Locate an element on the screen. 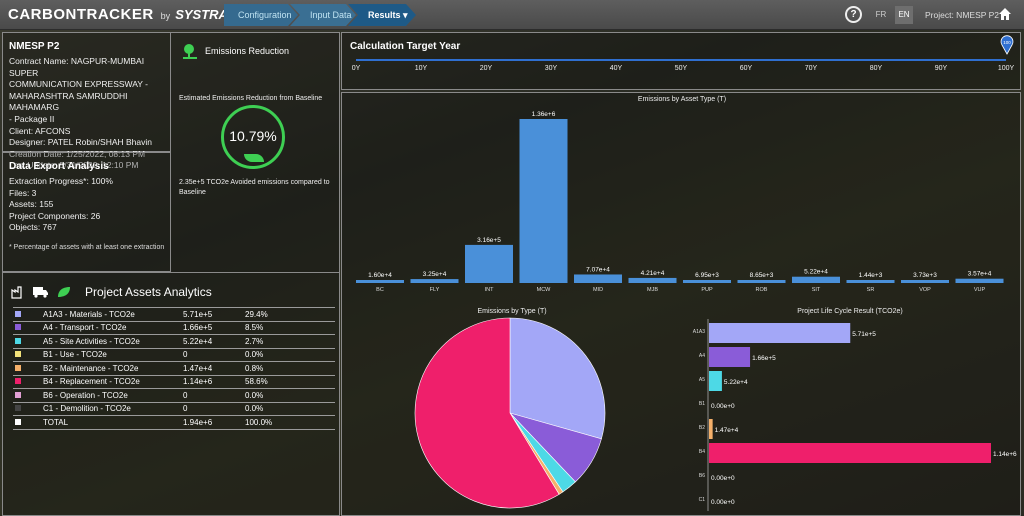 This screenshot has height=516, width=1024. asset-percent: 8.5% is located at coordinates (290, 327).